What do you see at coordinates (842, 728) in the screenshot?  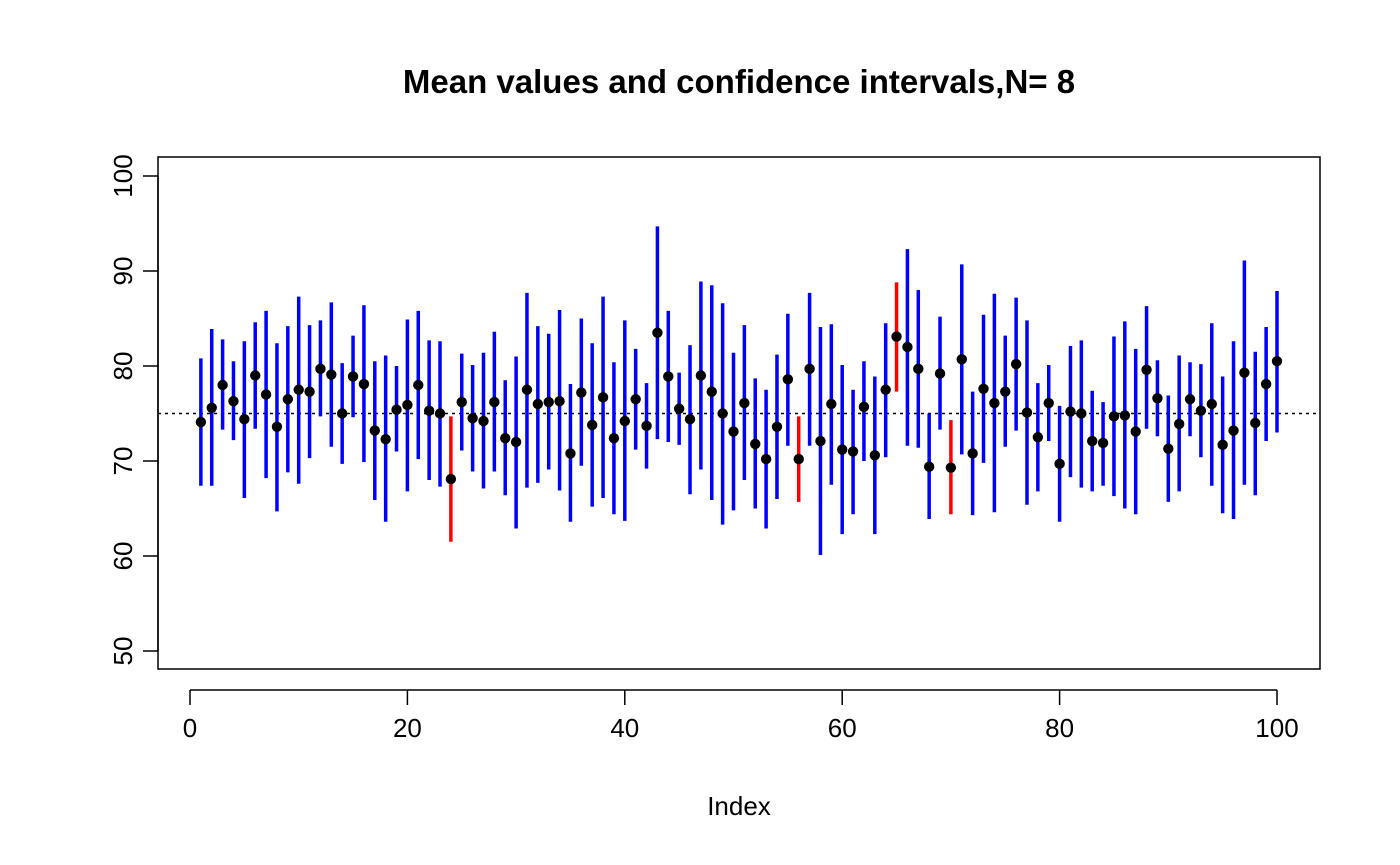 I see `x-tick-label: 60` at bounding box center [842, 728].